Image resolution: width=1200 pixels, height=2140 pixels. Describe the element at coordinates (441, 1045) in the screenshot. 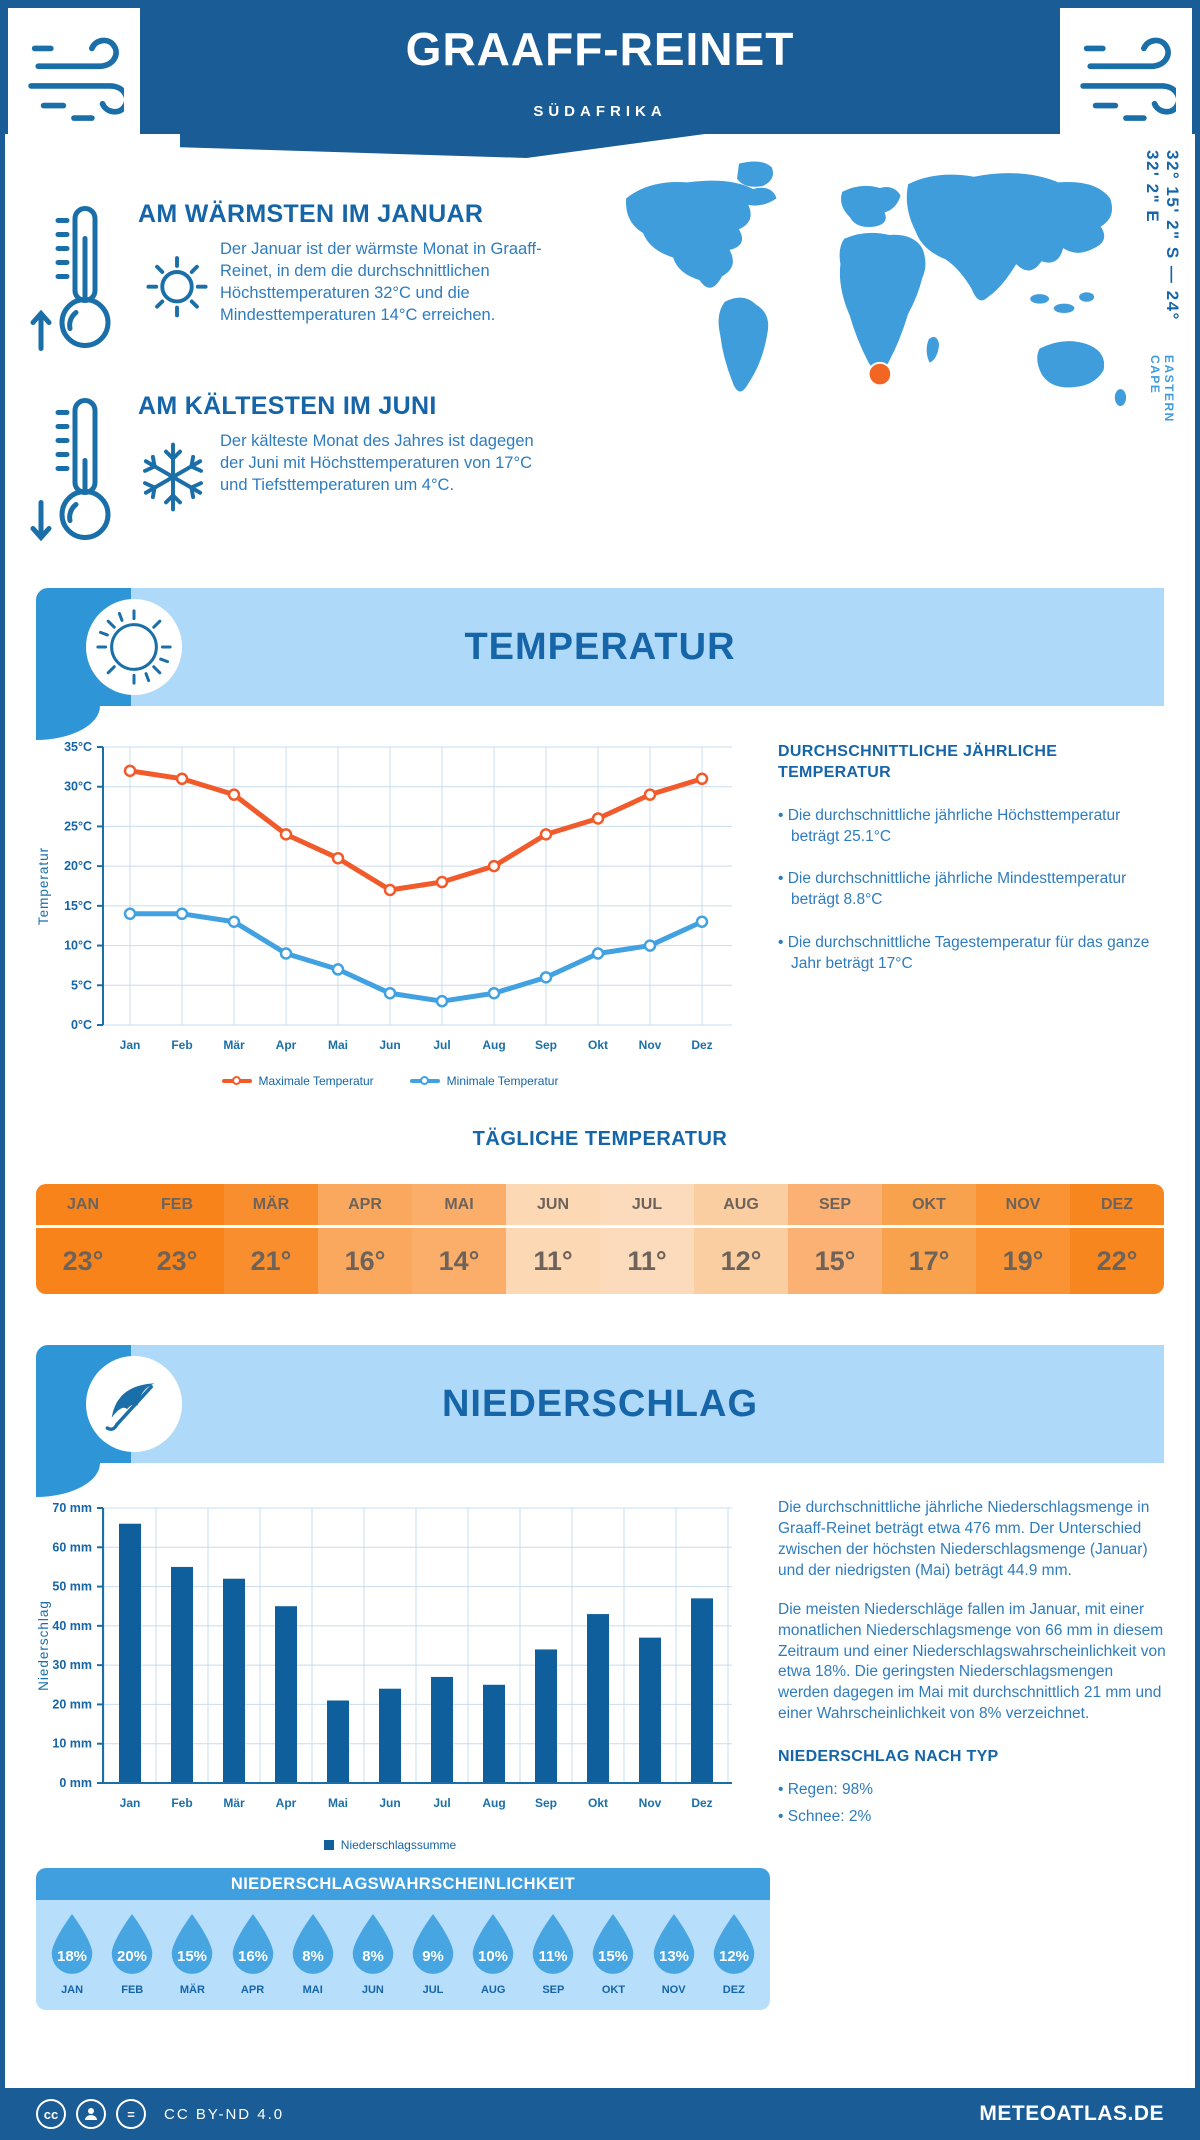

I see `svg-text: Jul` at that location.